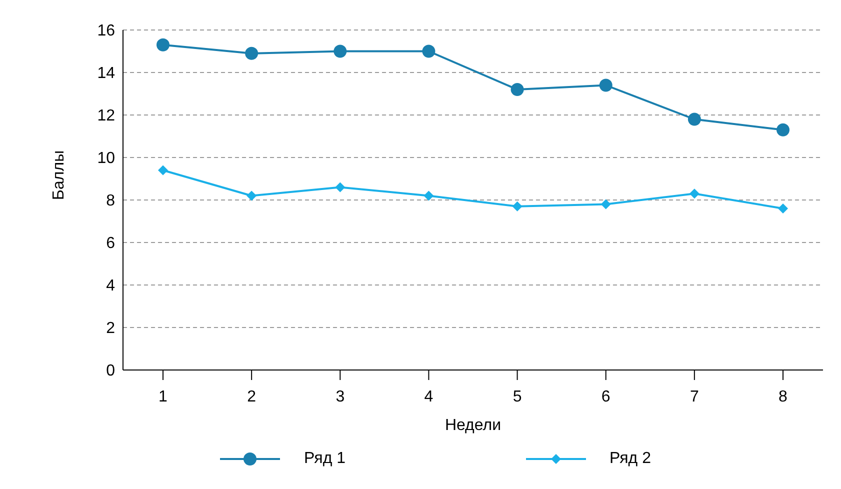 The width and height of the screenshot is (841, 489). What do you see at coordinates (106, 31) in the screenshot?
I see `y-tick-label: 16` at bounding box center [106, 31].